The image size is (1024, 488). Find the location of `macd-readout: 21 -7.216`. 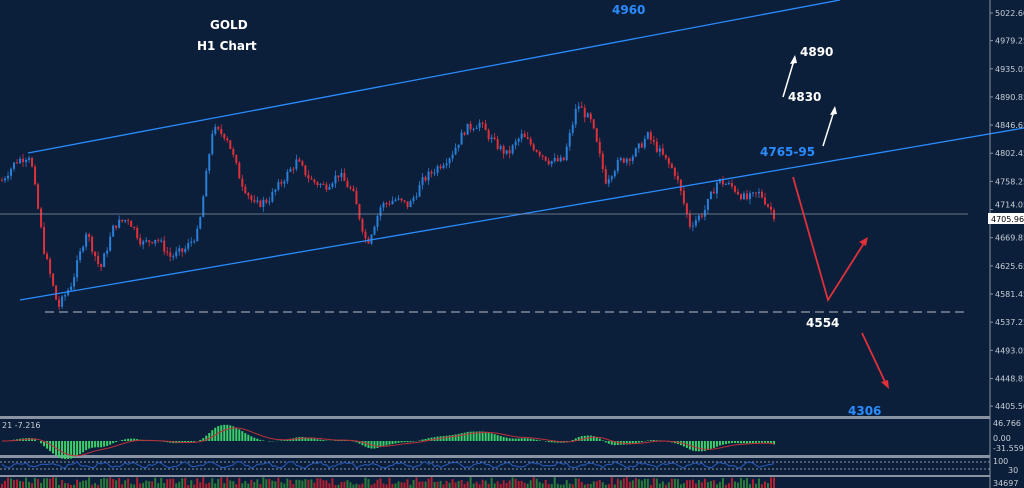

macd-readout: 21 -7.216 is located at coordinates (21, 425).